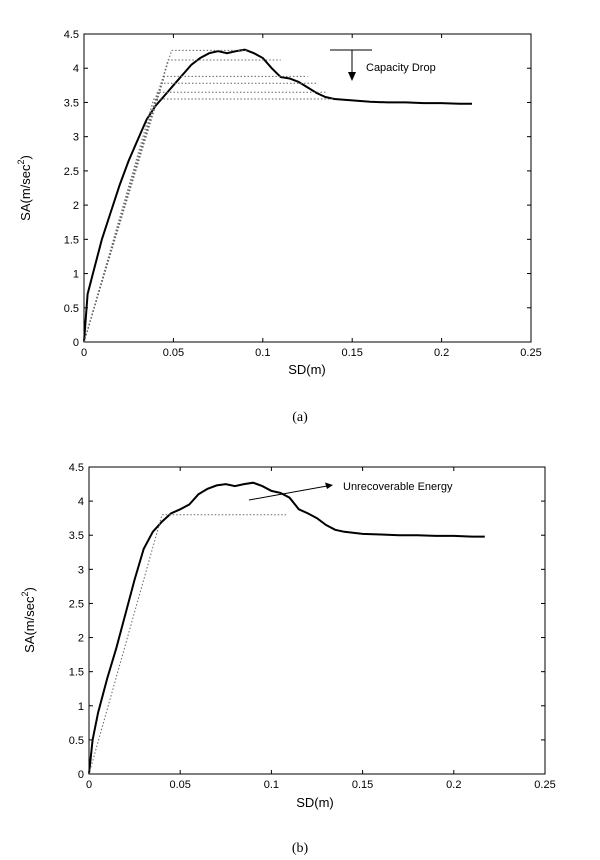 The image size is (600, 860). Describe the element at coordinates (352, 76) in the screenshot. I see `arrow-down-icon` at that location.